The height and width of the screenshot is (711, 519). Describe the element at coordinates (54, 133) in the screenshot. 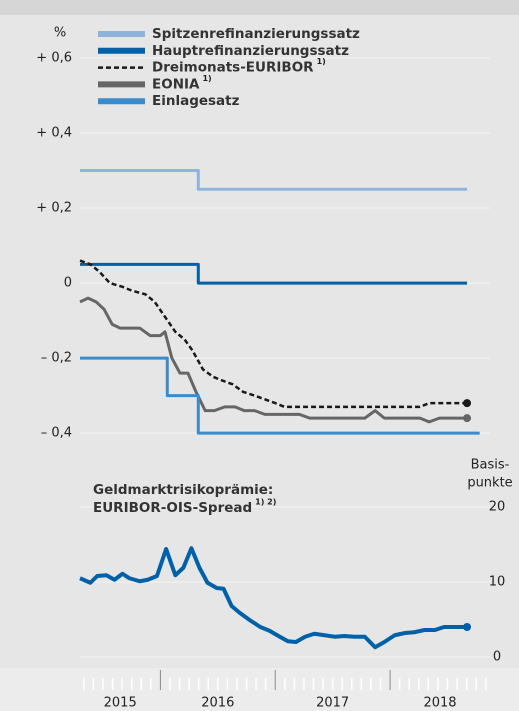

I see `y-tick-label: + 0,4` at that location.